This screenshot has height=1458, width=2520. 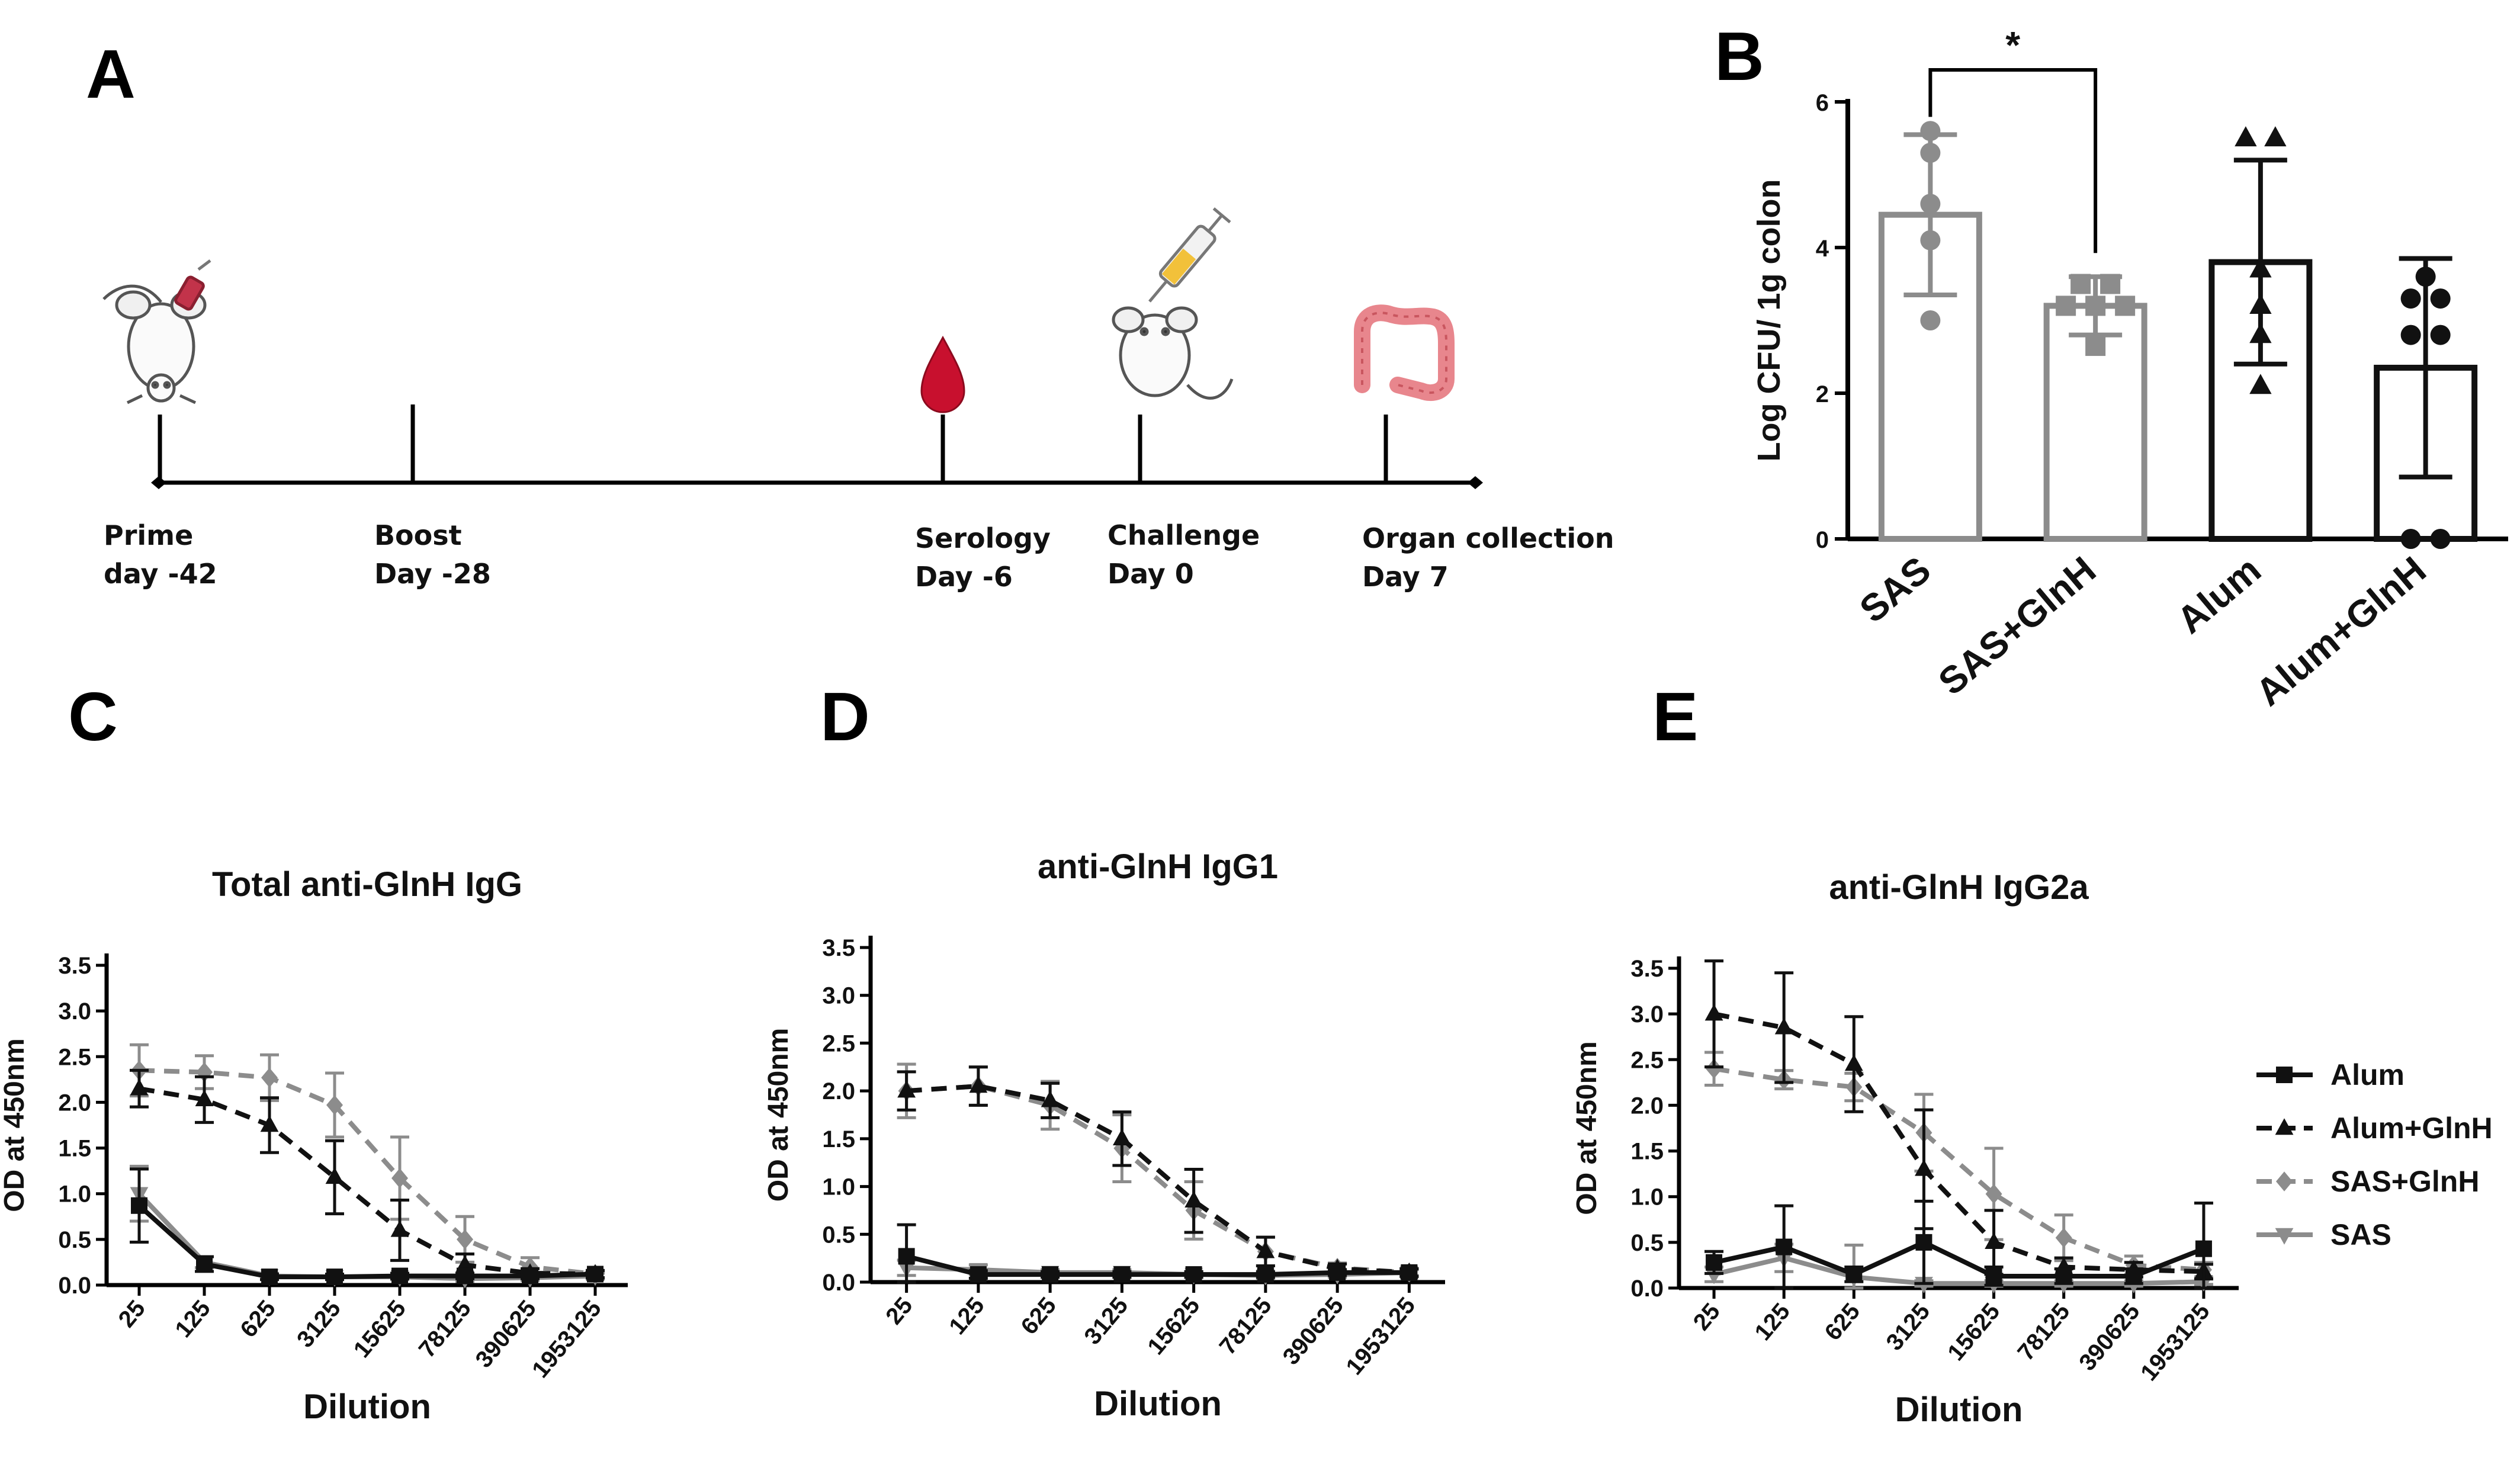 I want to click on legend-label: Alum, so click(x=2367, y=1075).